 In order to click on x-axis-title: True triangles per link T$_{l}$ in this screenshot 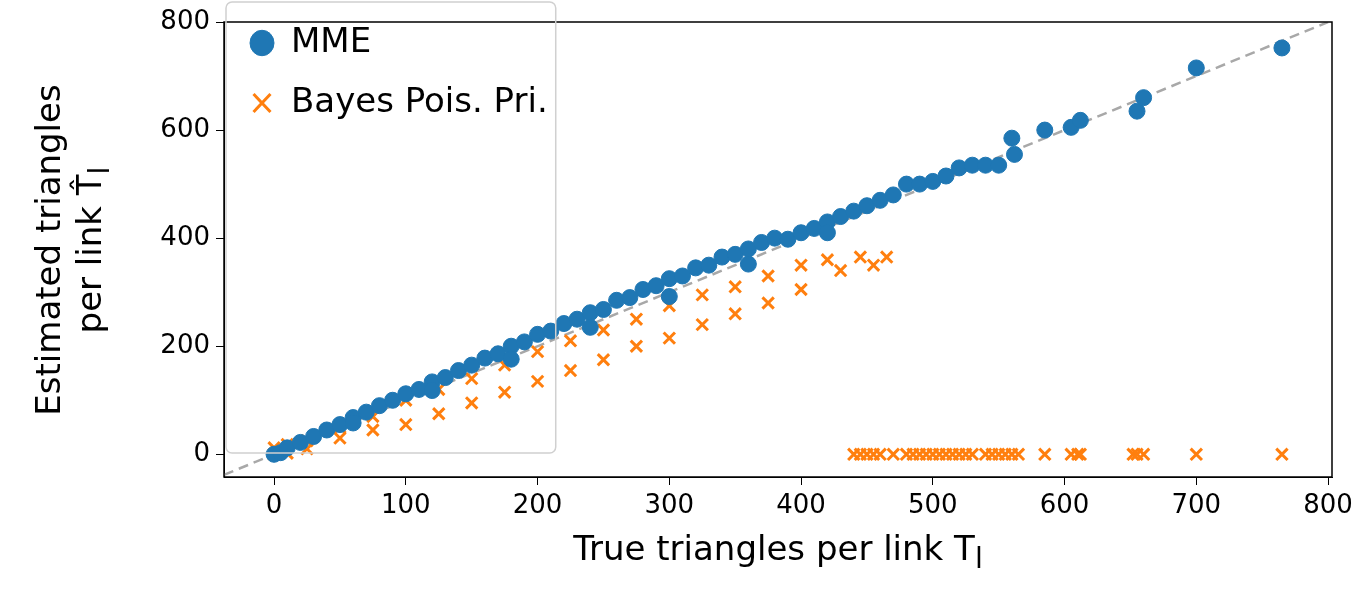, I will do `click(778, 552)`.